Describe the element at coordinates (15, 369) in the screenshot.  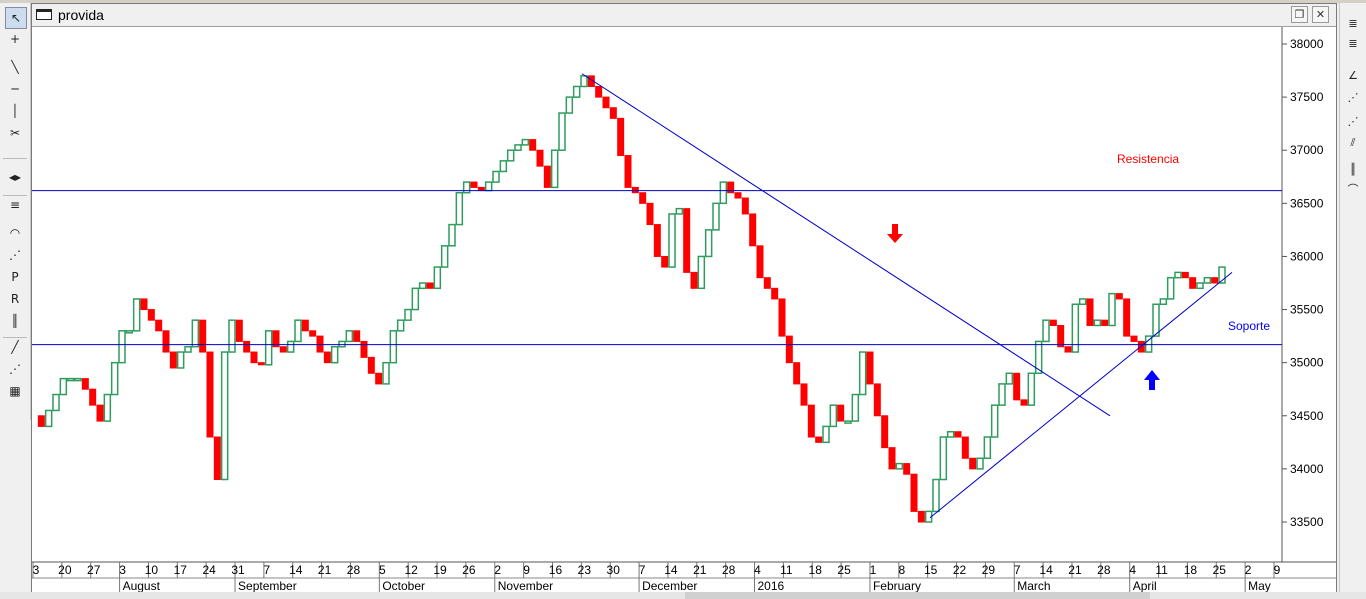
I see `speed-lines-tool-icon: ⋰` at that location.